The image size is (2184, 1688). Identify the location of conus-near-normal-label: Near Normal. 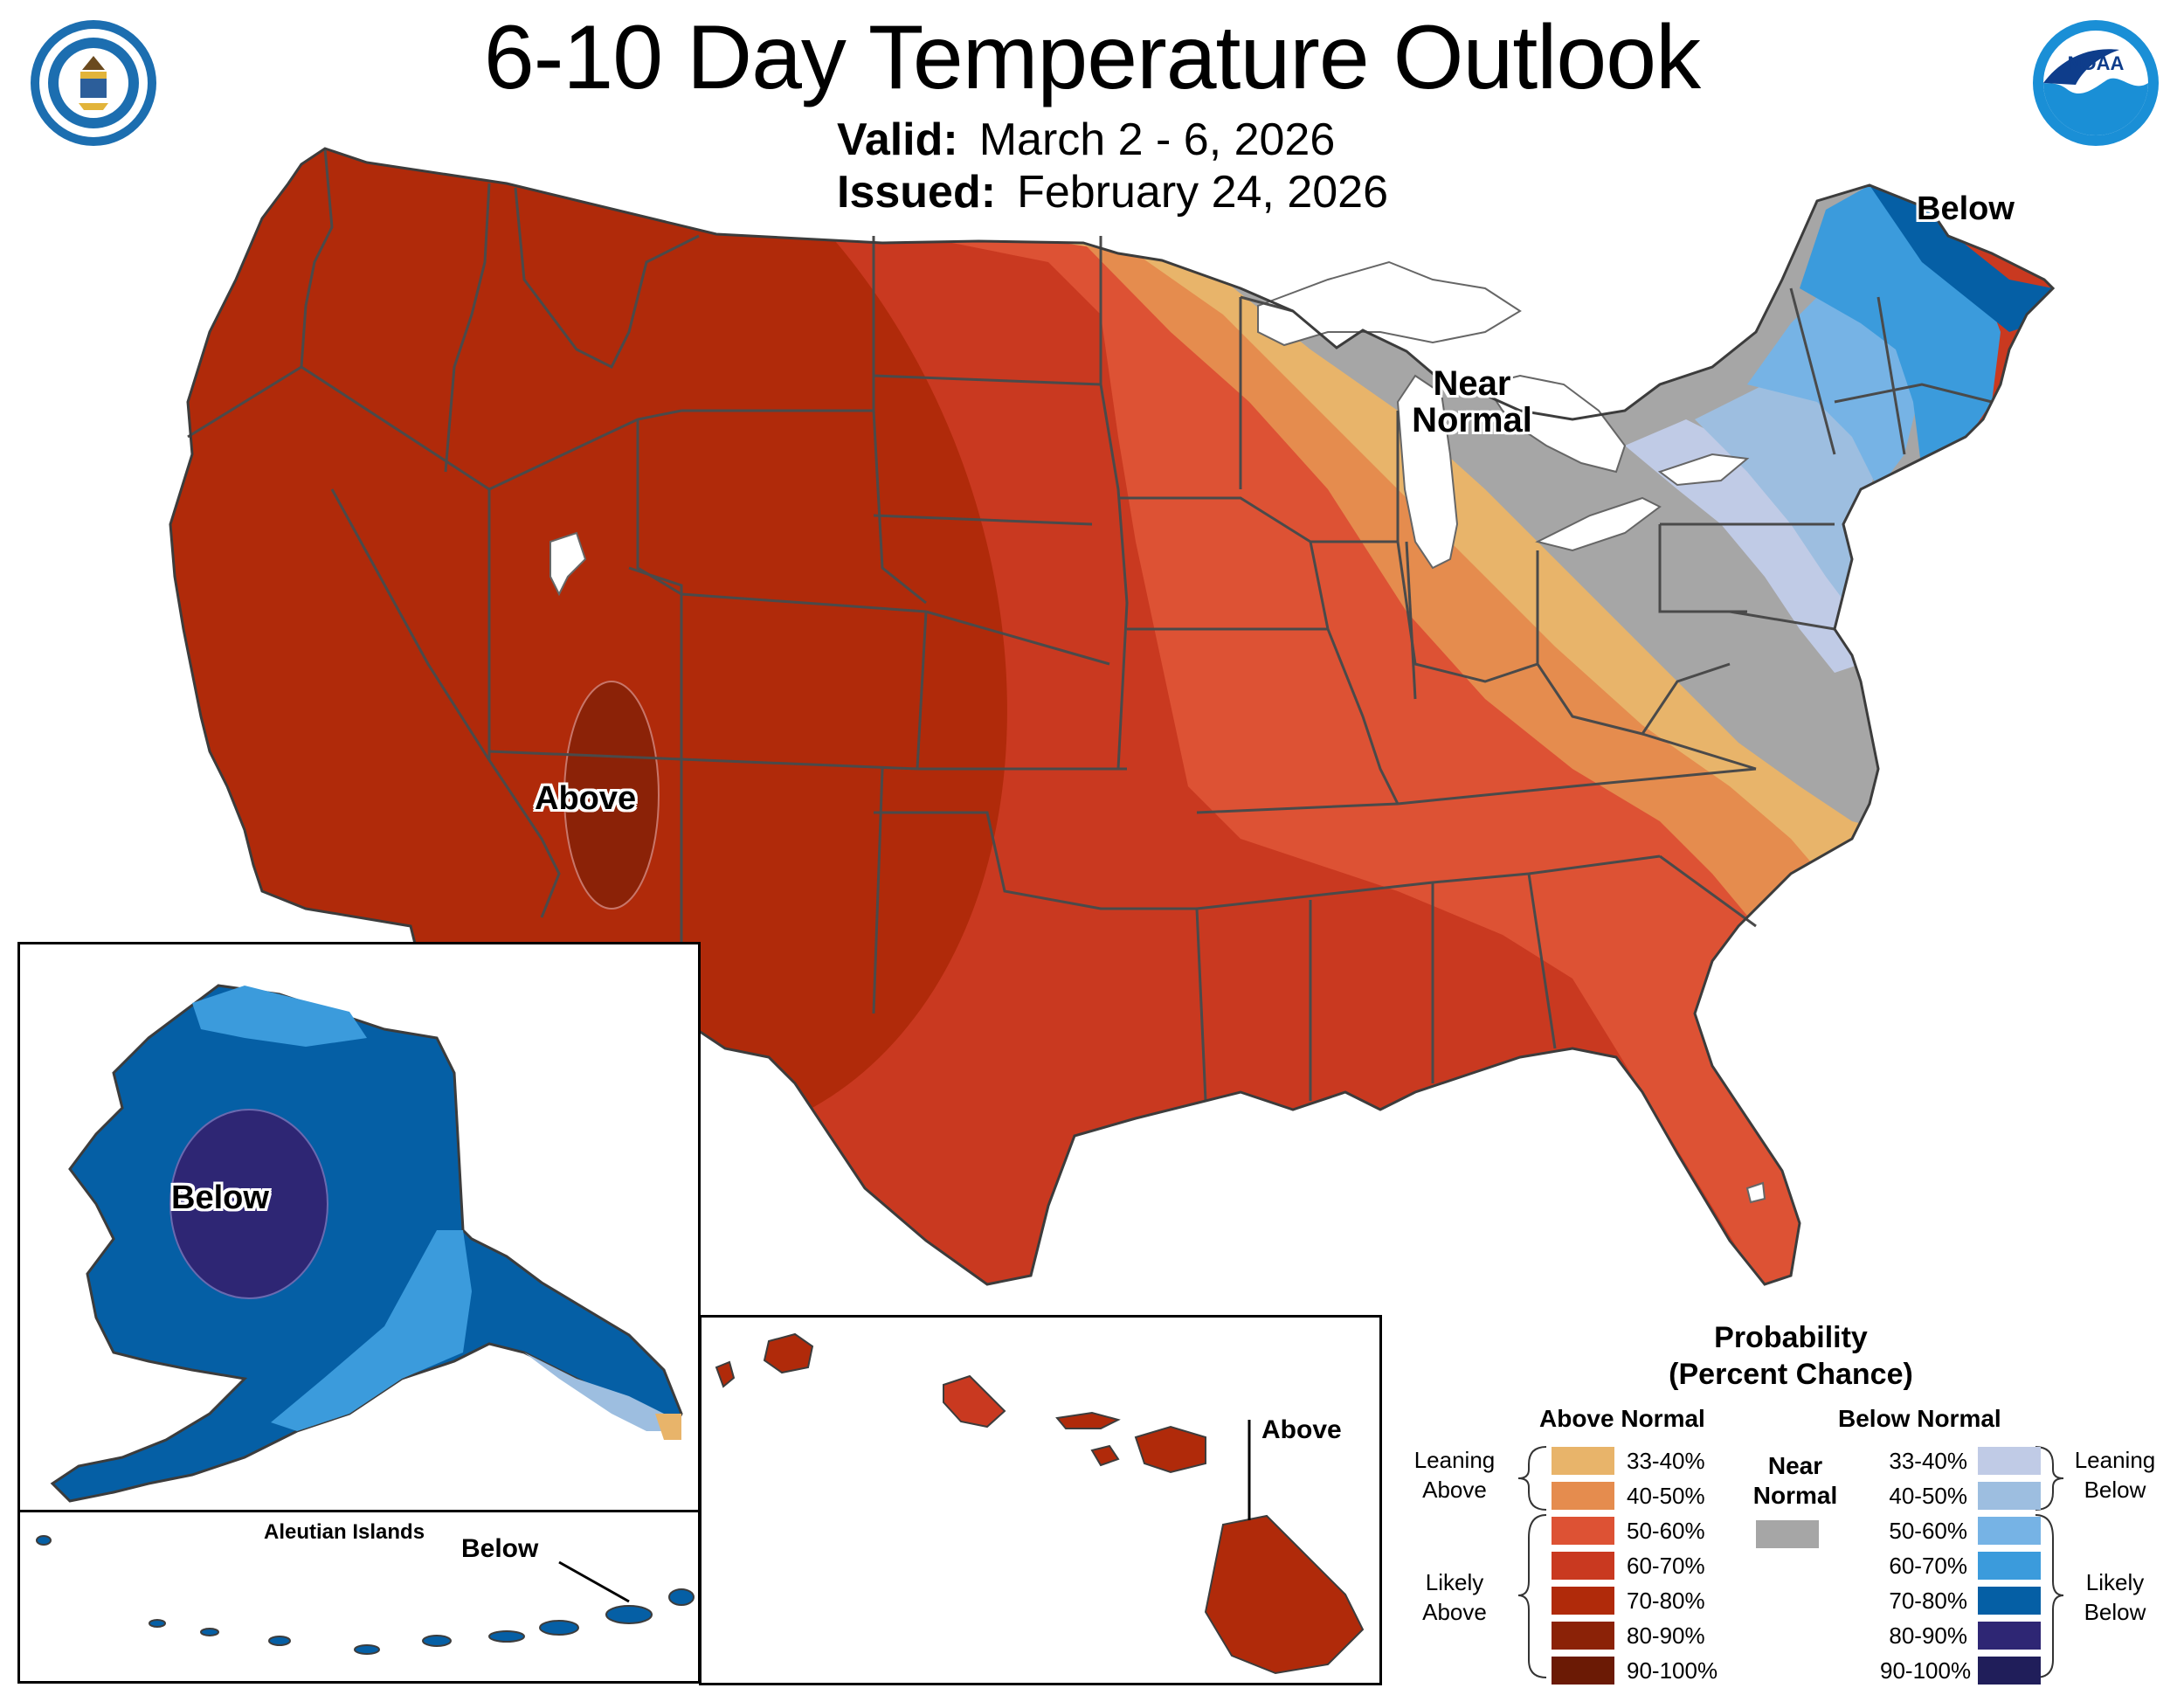
(1472, 402).